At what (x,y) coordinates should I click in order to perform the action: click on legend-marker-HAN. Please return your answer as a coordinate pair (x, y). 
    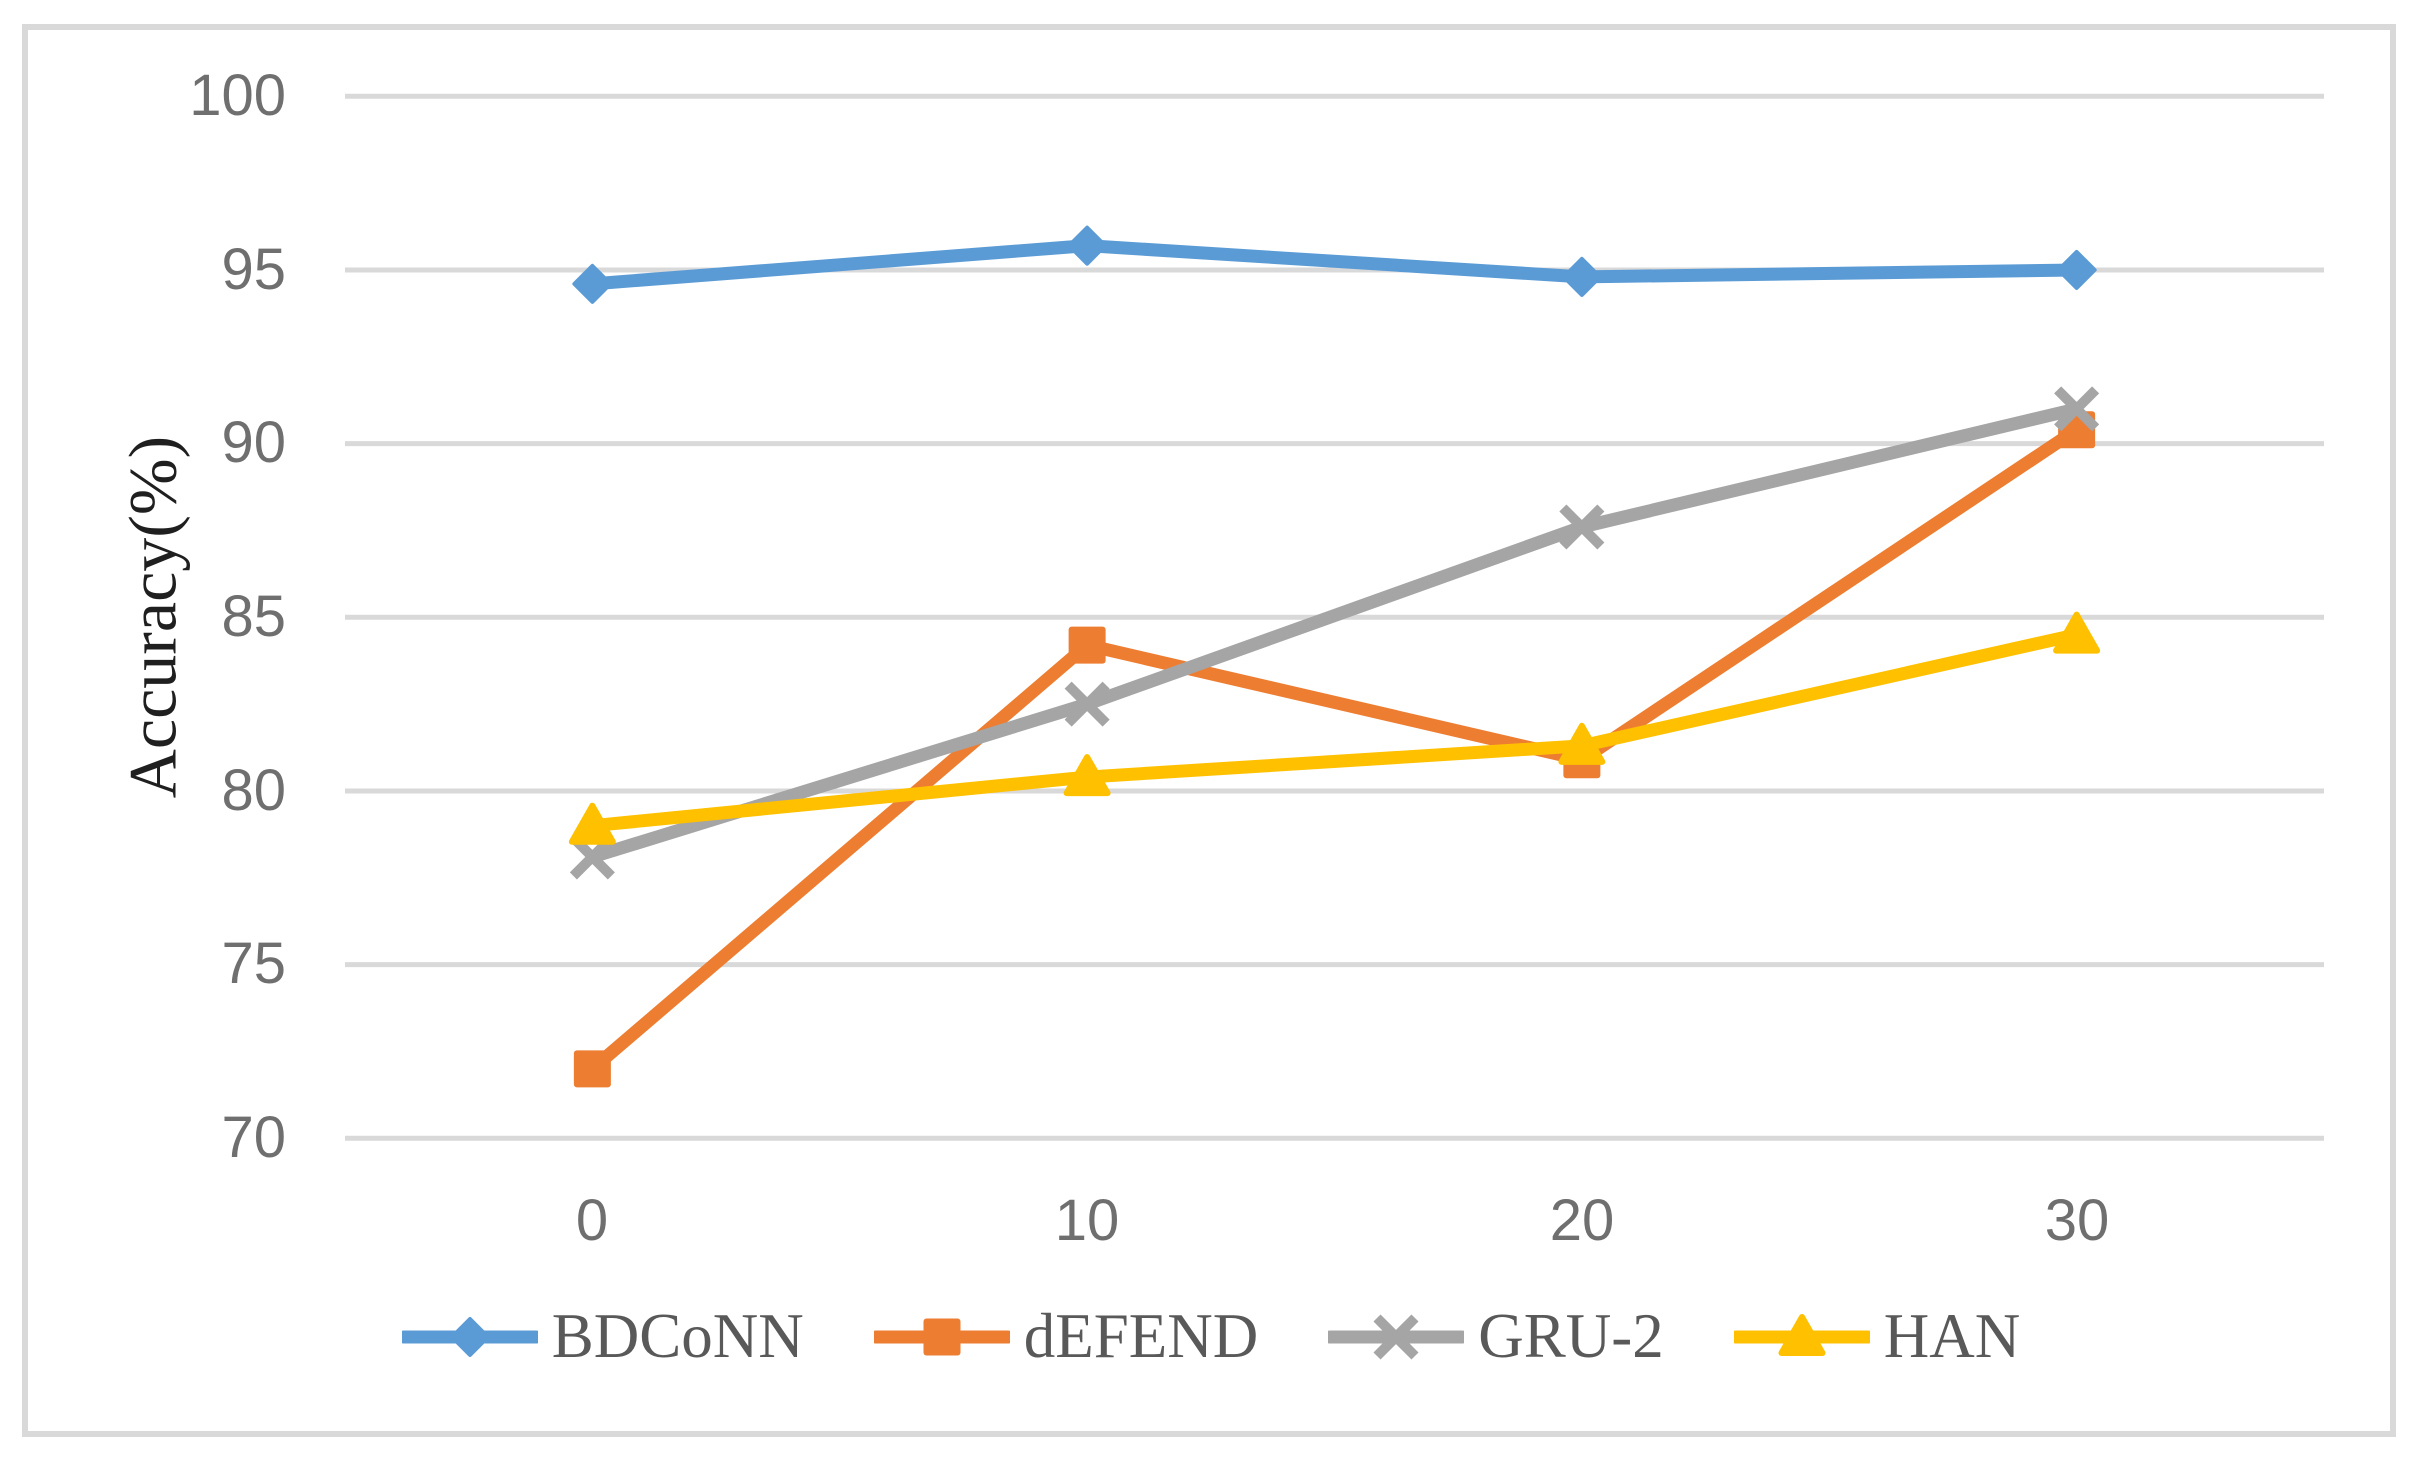
    Looking at the image, I should click on (1802, 1334).